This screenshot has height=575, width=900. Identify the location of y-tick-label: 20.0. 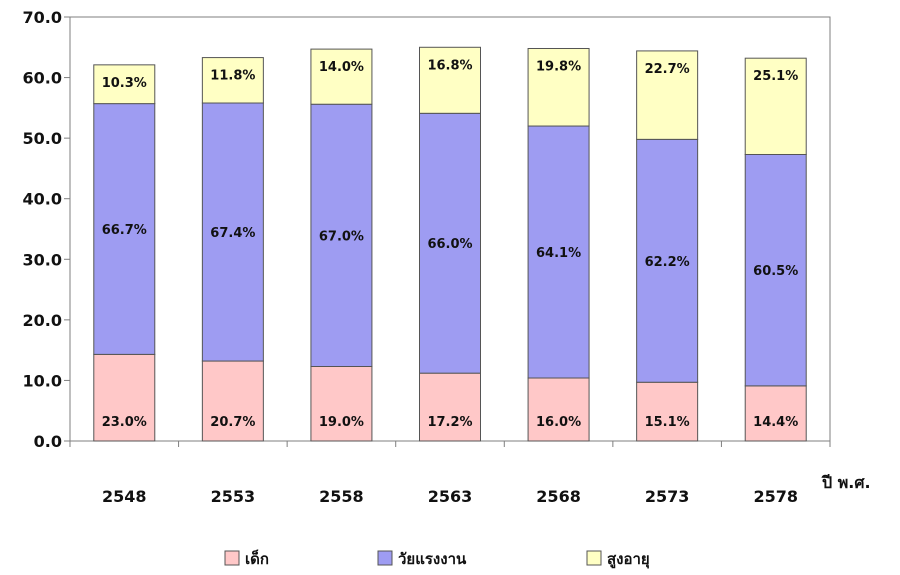
(42, 320).